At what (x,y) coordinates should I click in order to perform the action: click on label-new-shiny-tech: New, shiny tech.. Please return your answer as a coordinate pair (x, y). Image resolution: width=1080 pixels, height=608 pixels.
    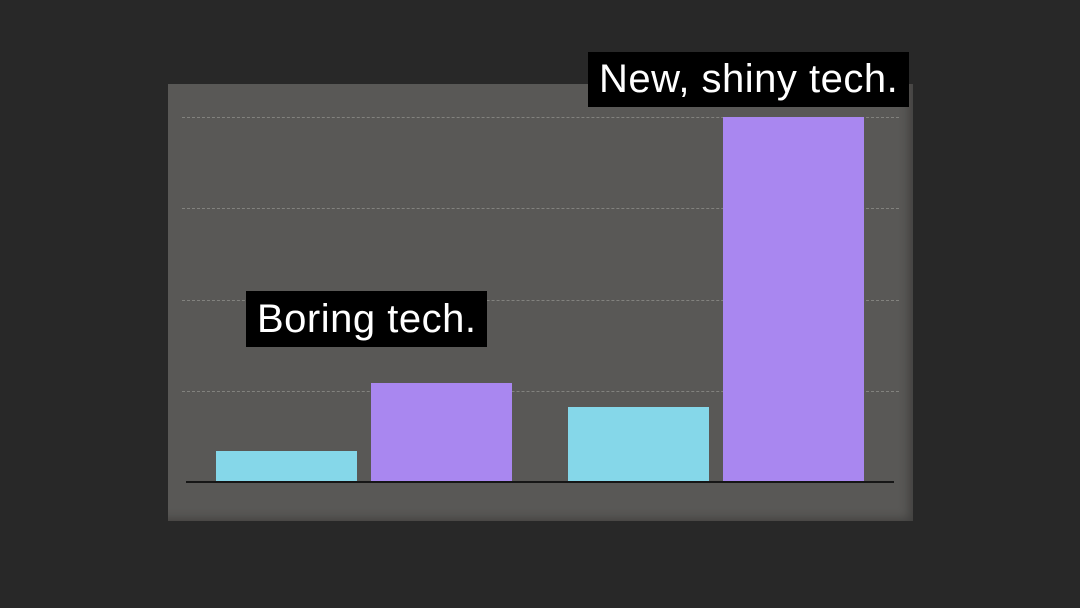
    Looking at the image, I should click on (749, 79).